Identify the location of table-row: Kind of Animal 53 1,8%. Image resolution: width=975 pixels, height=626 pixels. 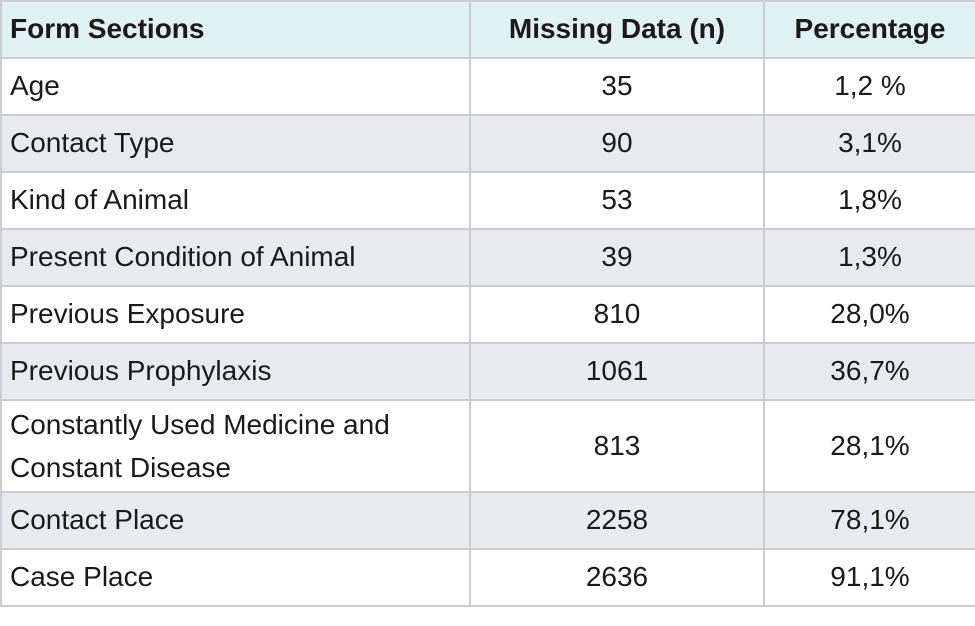
(487, 200).